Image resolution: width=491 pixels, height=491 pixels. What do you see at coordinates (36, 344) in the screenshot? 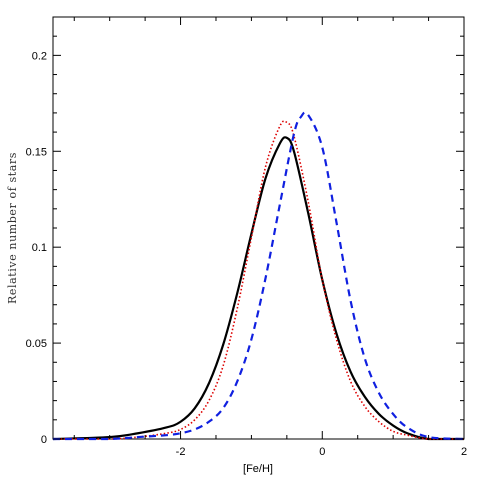
I see `y-tick-label: 0.05` at bounding box center [36, 344].